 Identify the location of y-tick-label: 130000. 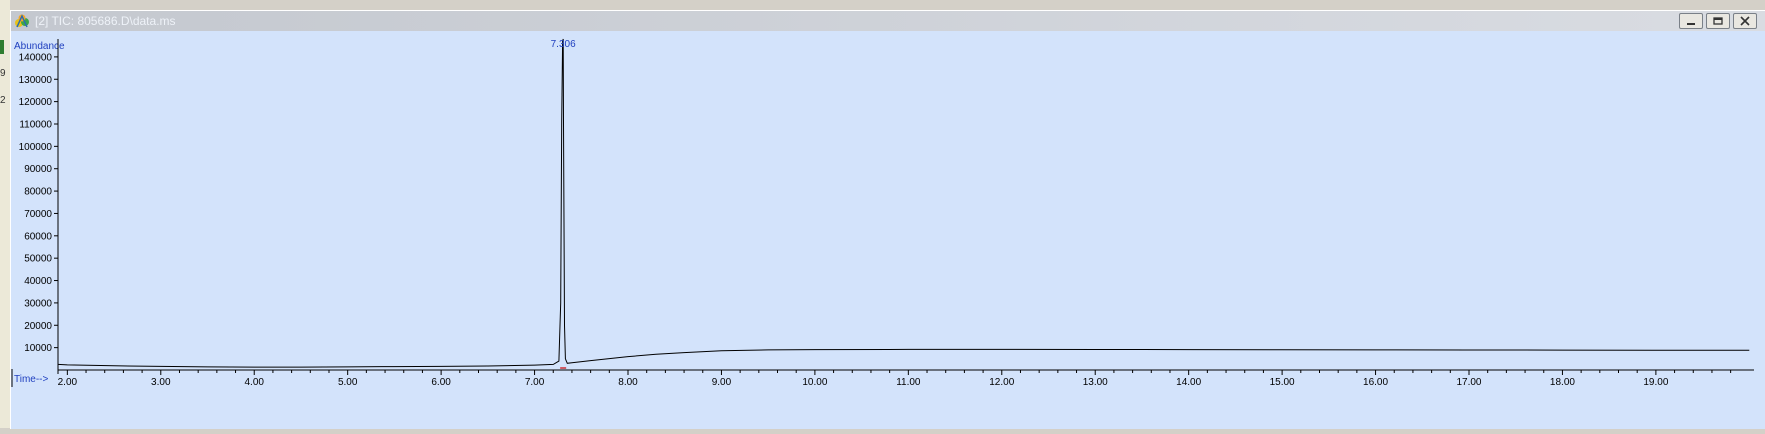
(36, 80).